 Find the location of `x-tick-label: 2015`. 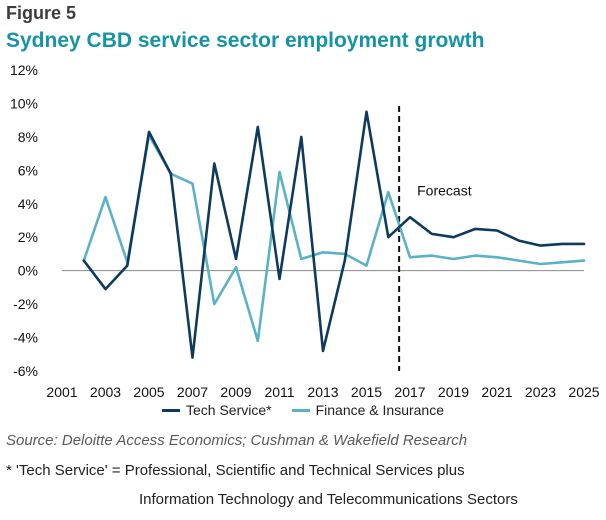

x-tick-label: 2015 is located at coordinates (366, 392).